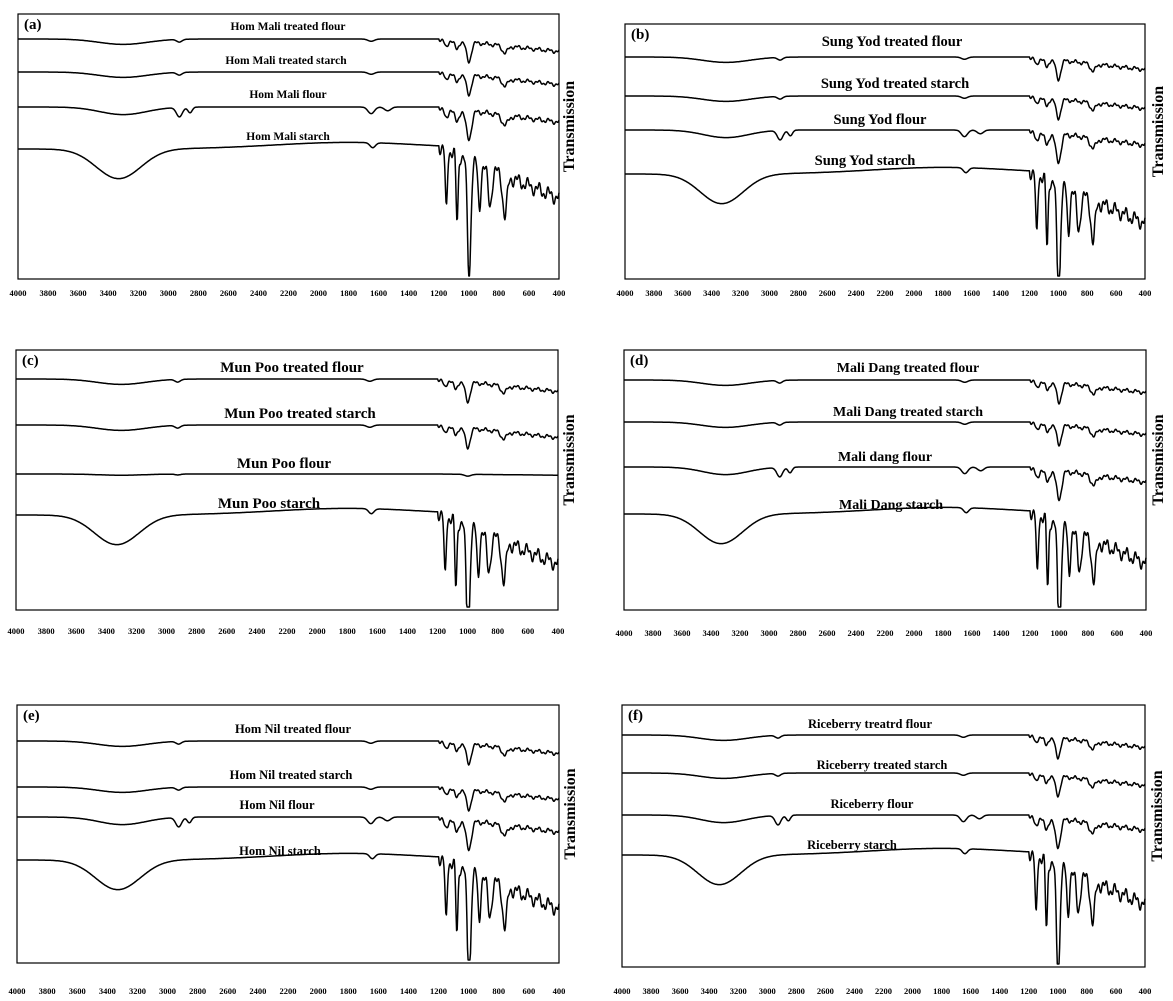 The width and height of the screenshot is (1173, 1001). I want to click on series-label: Hom Nil treated flour, so click(293, 729).